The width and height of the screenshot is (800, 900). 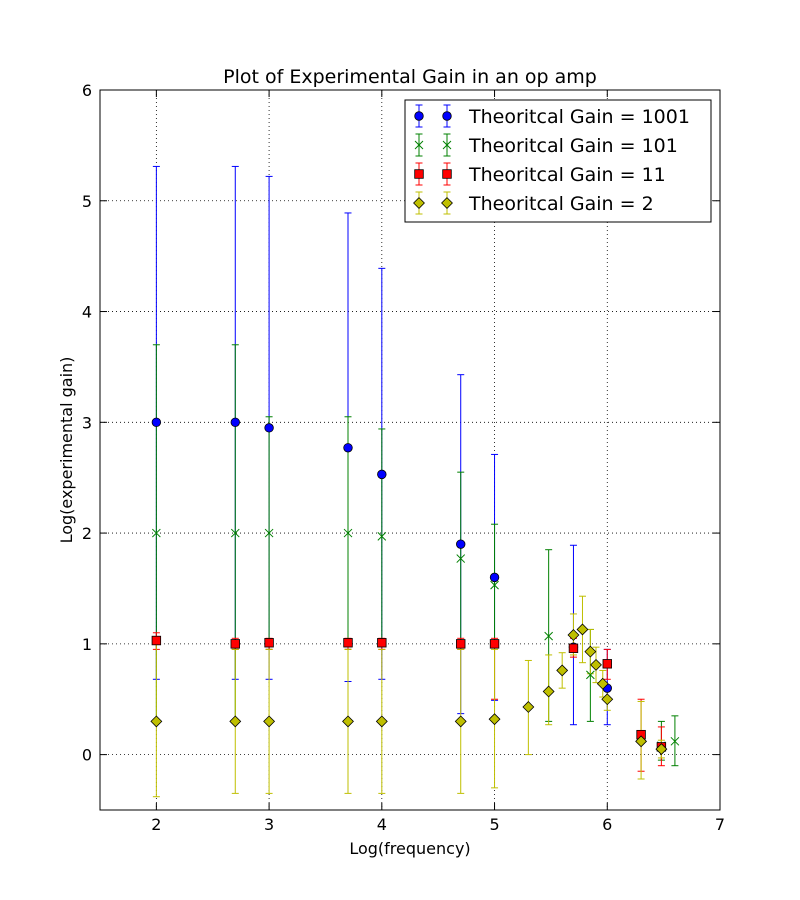 I want to click on y-tick-label: 1, so click(x=87, y=644).